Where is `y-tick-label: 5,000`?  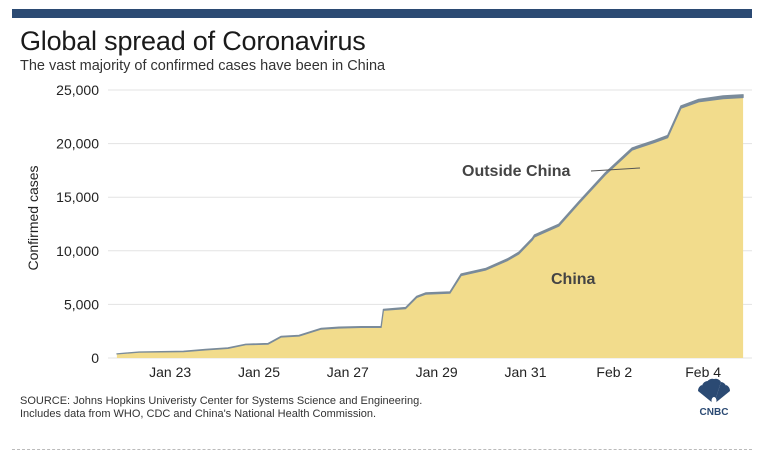 y-tick-label: 5,000 is located at coordinates (81, 304).